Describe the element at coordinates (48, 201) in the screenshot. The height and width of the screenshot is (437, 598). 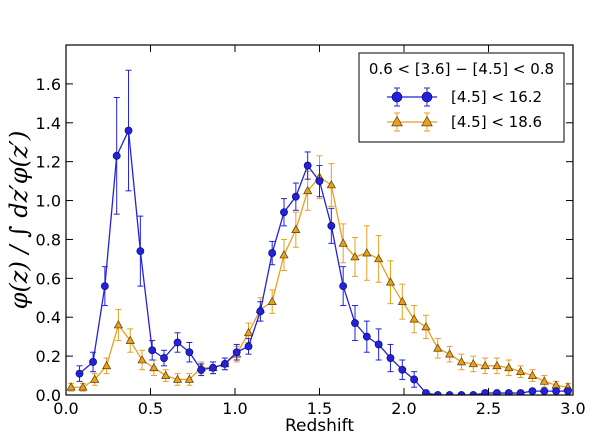
I see `y-tick-label: 1.0` at that location.